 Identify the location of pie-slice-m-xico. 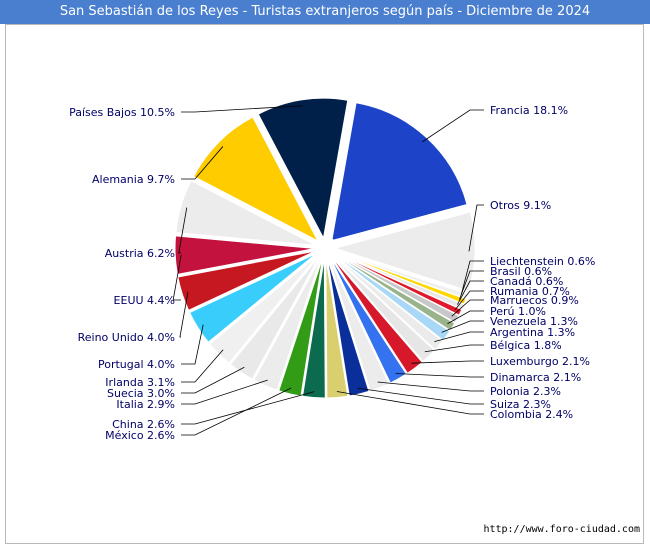
(301, 327).